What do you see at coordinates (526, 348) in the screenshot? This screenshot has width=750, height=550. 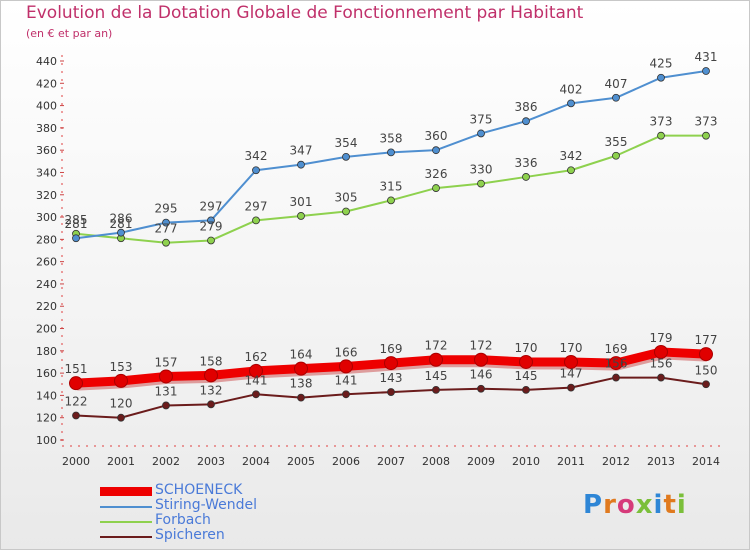 I see `data-label: 170` at bounding box center [526, 348].